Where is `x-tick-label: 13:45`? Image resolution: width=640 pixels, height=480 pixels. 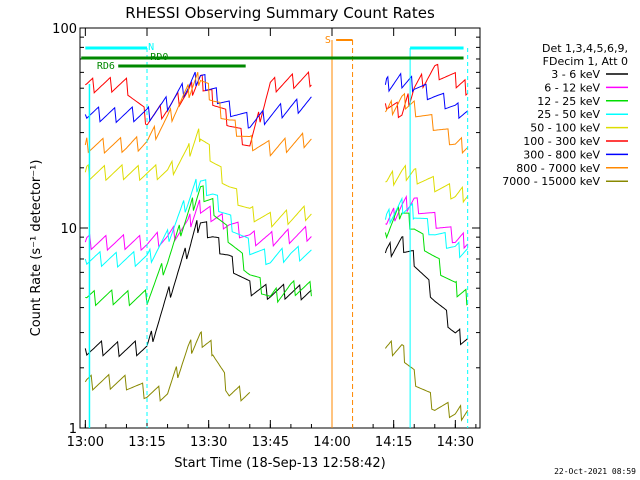
x-tick-label: 13:45 is located at coordinates (270, 442).